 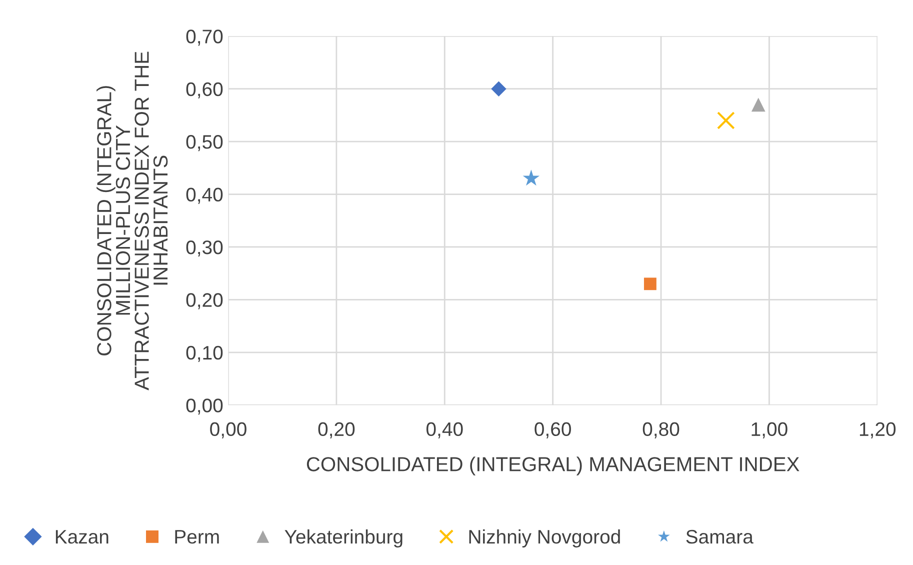 I want to click on y-tick-label: 0,10, so click(x=204, y=354).